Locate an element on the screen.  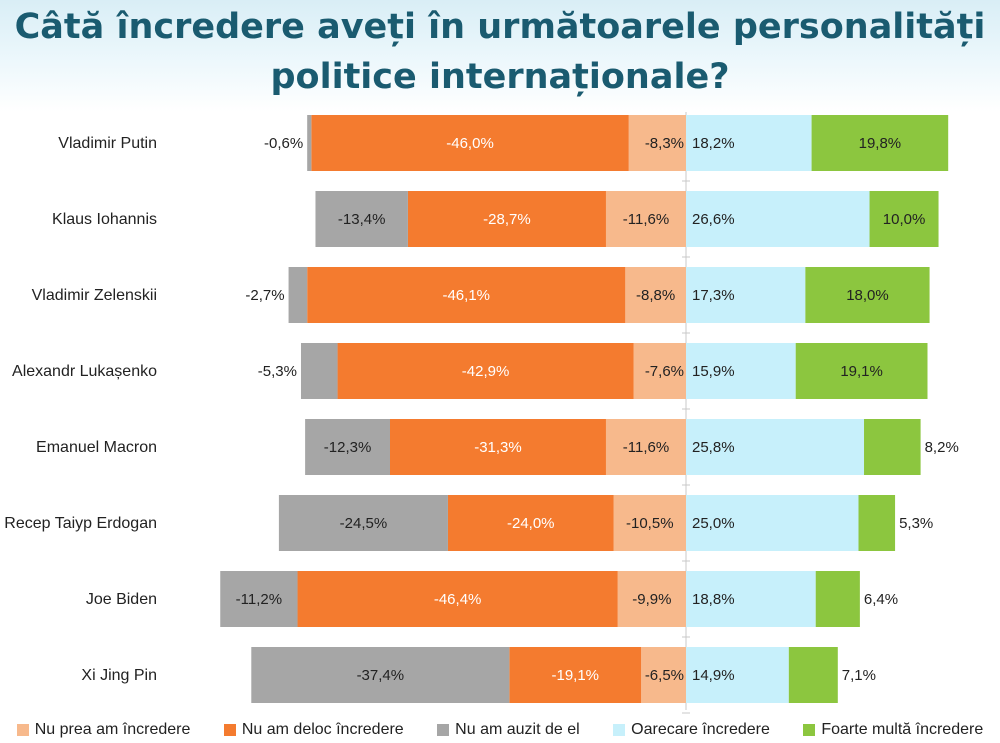
data-label: 10,0% is located at coordinates (904, 219).